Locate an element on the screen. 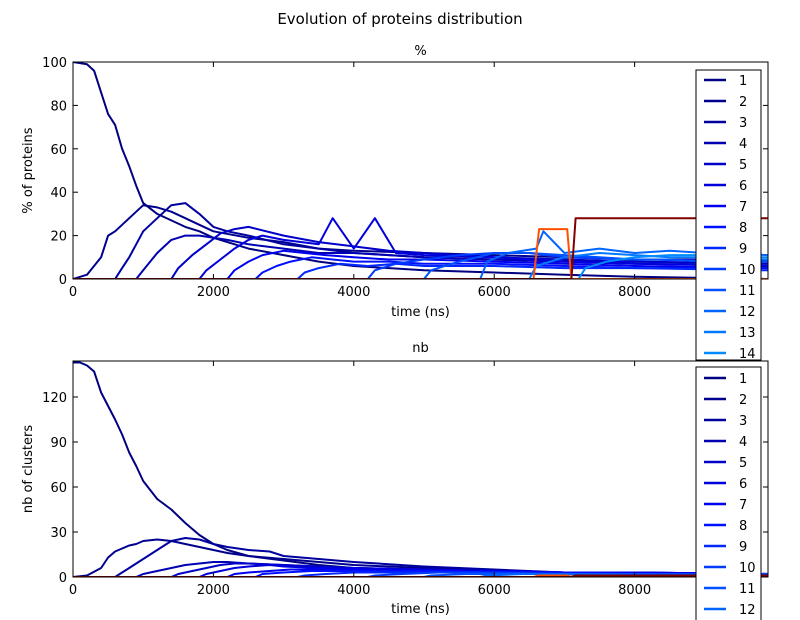 The height and width of the screenshot is (620, 800). subplot-title: nb is located at coordinates (420, 348).